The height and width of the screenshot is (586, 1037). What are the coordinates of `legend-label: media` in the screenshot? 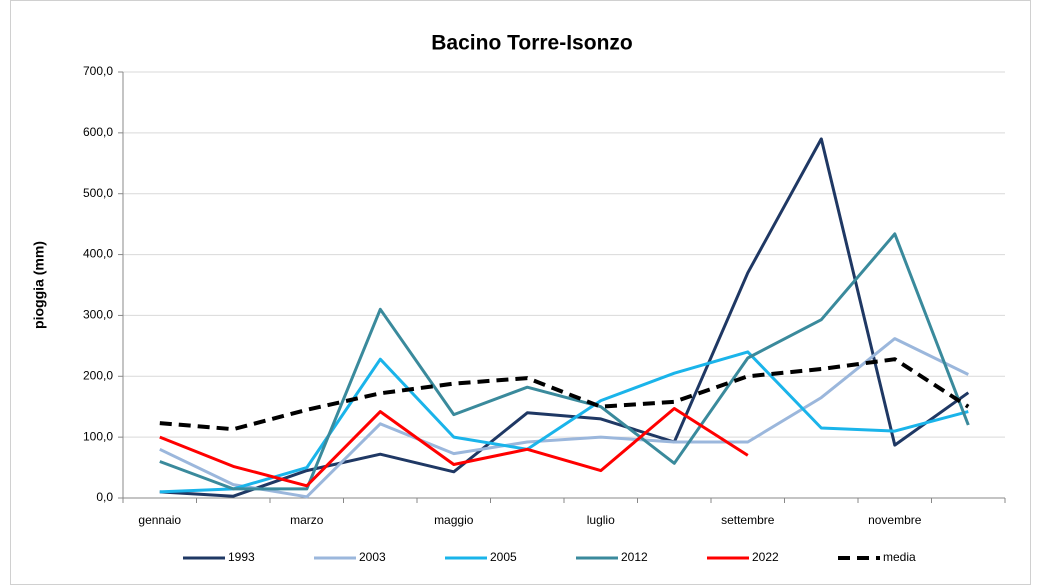 It's located at (899, 557).